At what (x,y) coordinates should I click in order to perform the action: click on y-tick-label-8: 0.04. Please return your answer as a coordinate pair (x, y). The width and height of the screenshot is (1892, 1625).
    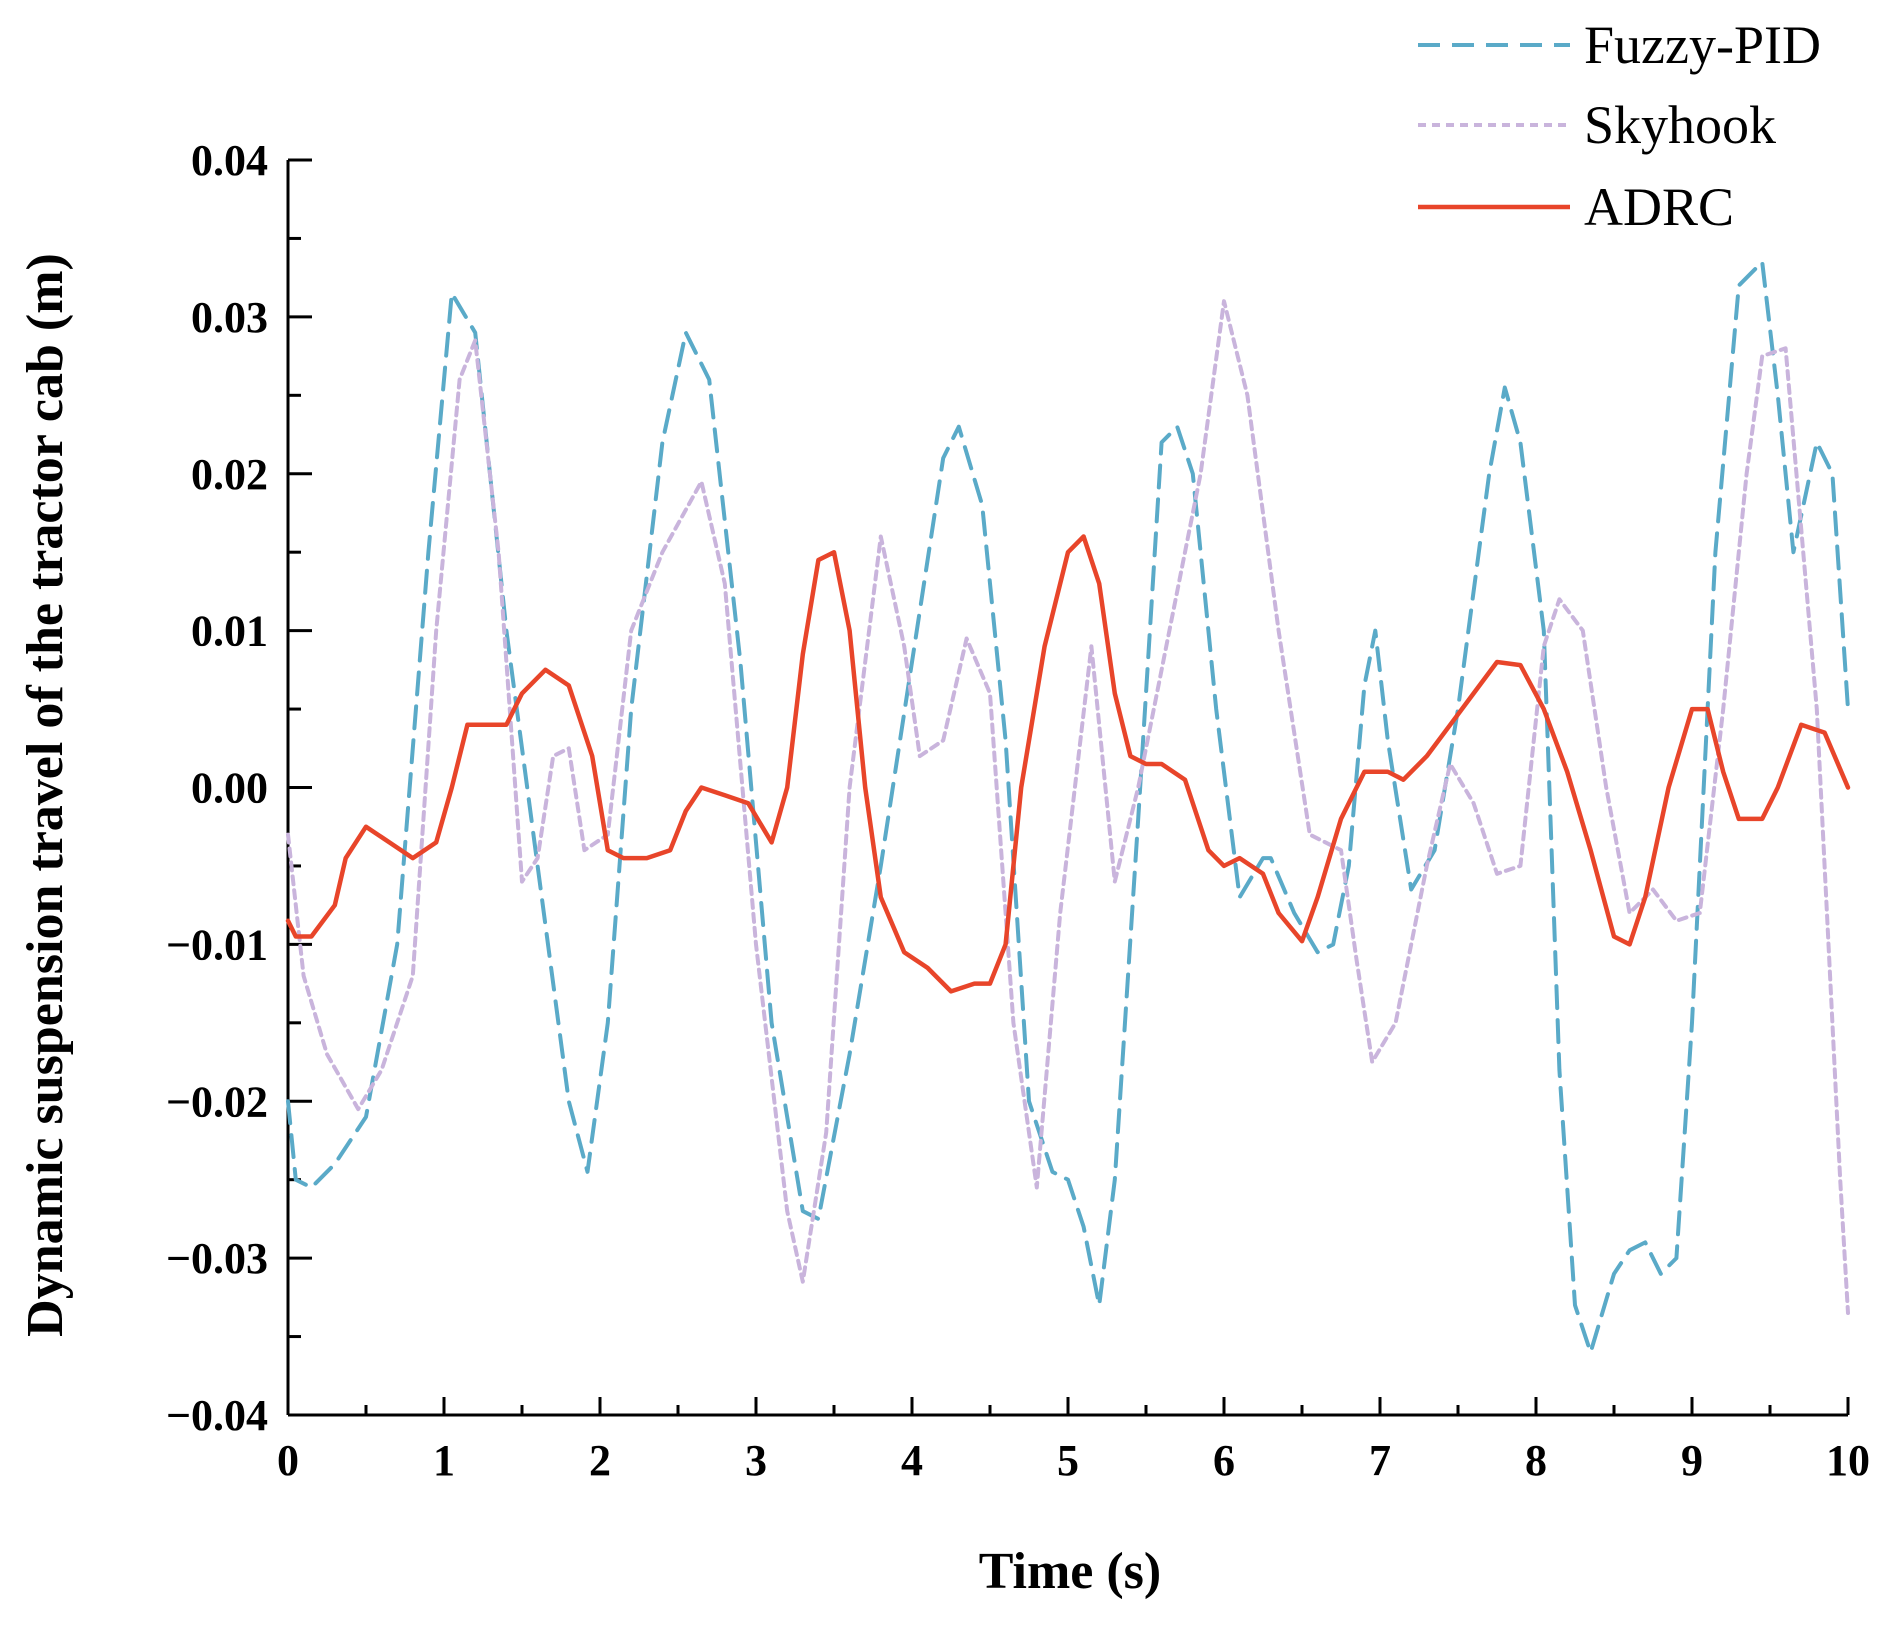
    Looking at the image, I should click on (229, 160).